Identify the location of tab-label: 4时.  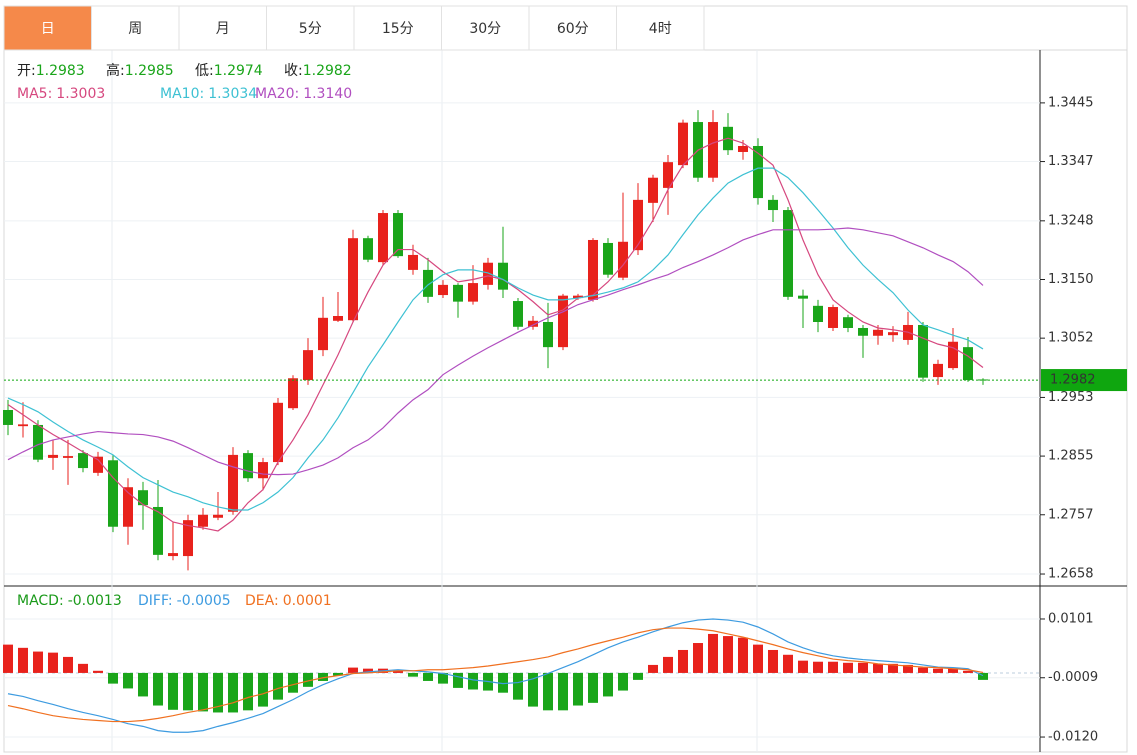
(660, 29).